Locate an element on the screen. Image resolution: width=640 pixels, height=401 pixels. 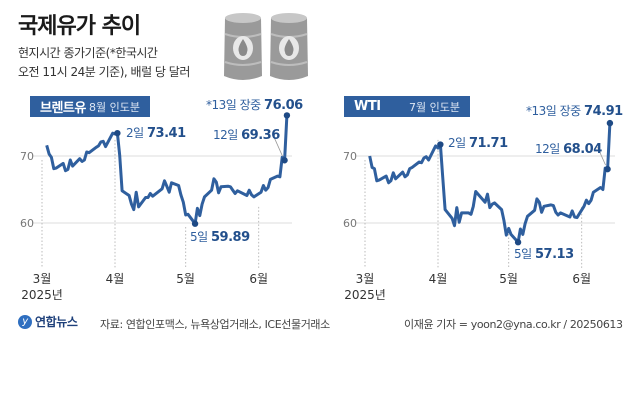
yonhap-logo-icon: y is located at coordinates (25, 321).